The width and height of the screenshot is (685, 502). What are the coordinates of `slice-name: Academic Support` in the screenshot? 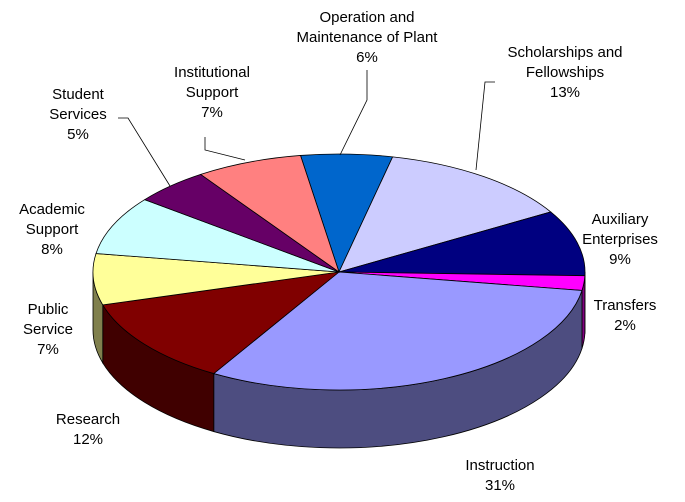 It's located at (52, 219).